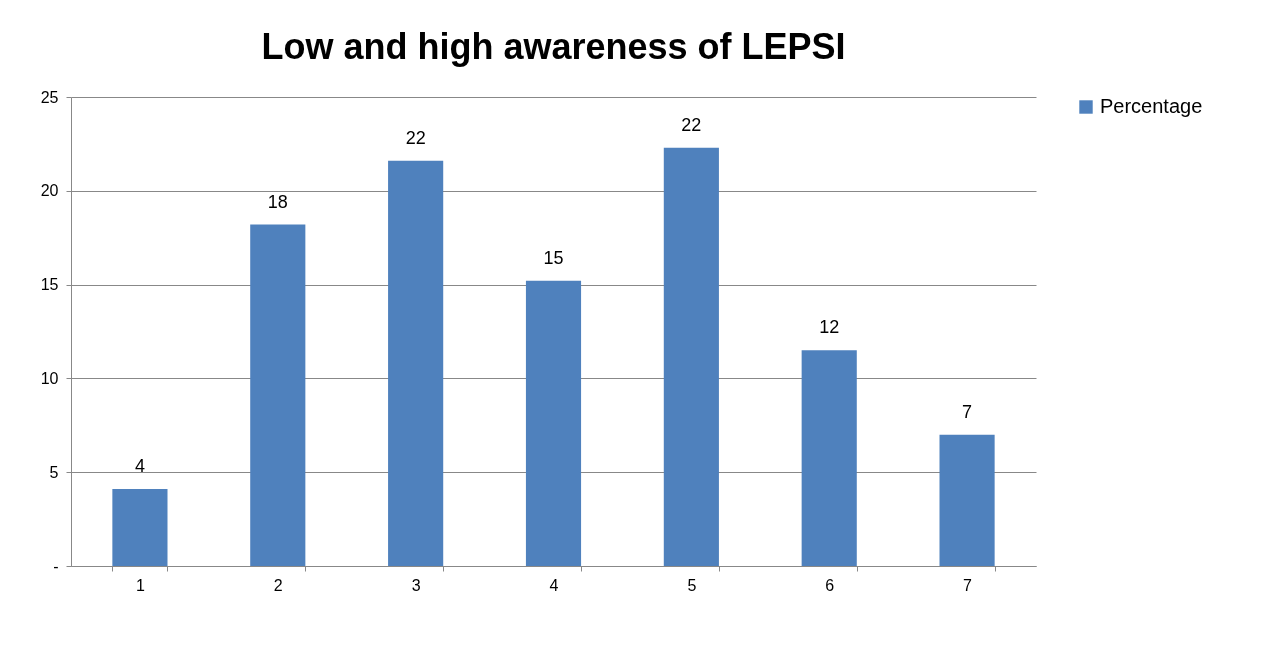 The image size is (1264, 652). Describe the element at coordinates (830, 585) in the screenshot. I see `x-tick-label: 6` at that location.